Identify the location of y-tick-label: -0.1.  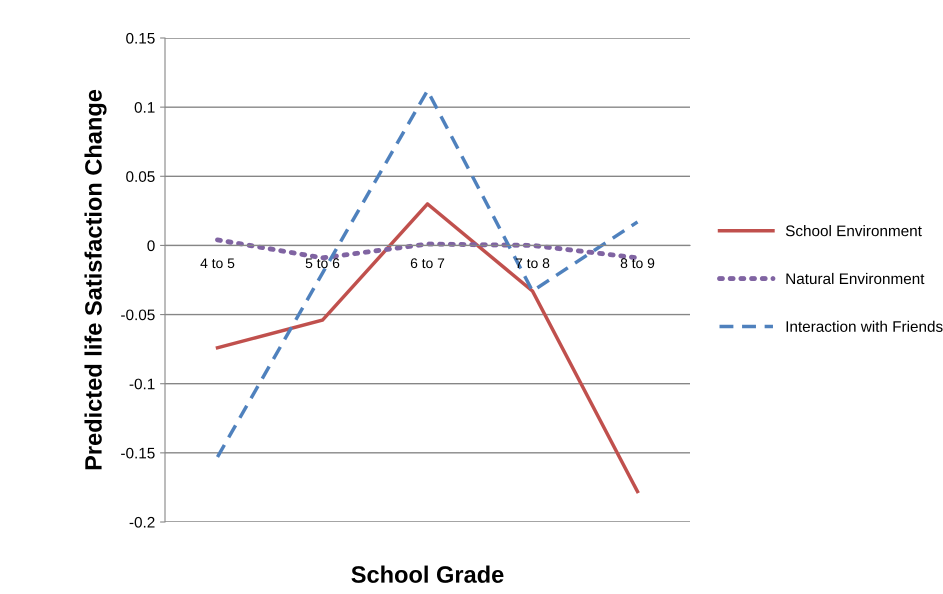
(142, 384).